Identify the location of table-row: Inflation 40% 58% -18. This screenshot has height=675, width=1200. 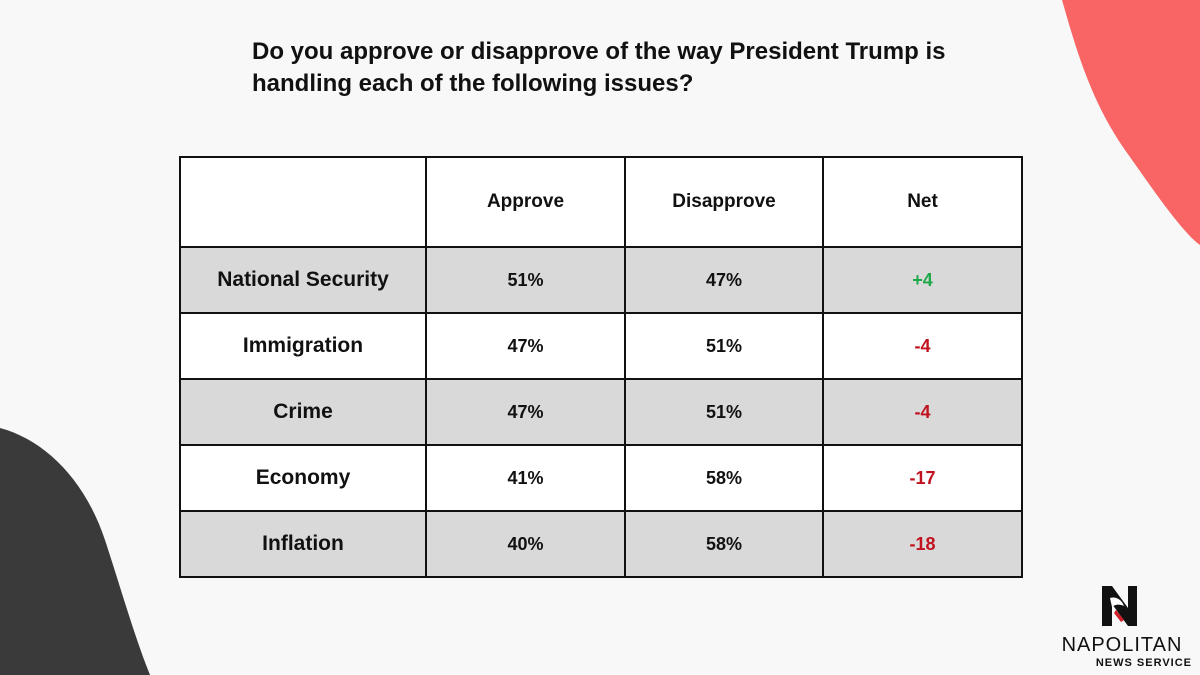
(601, 544).